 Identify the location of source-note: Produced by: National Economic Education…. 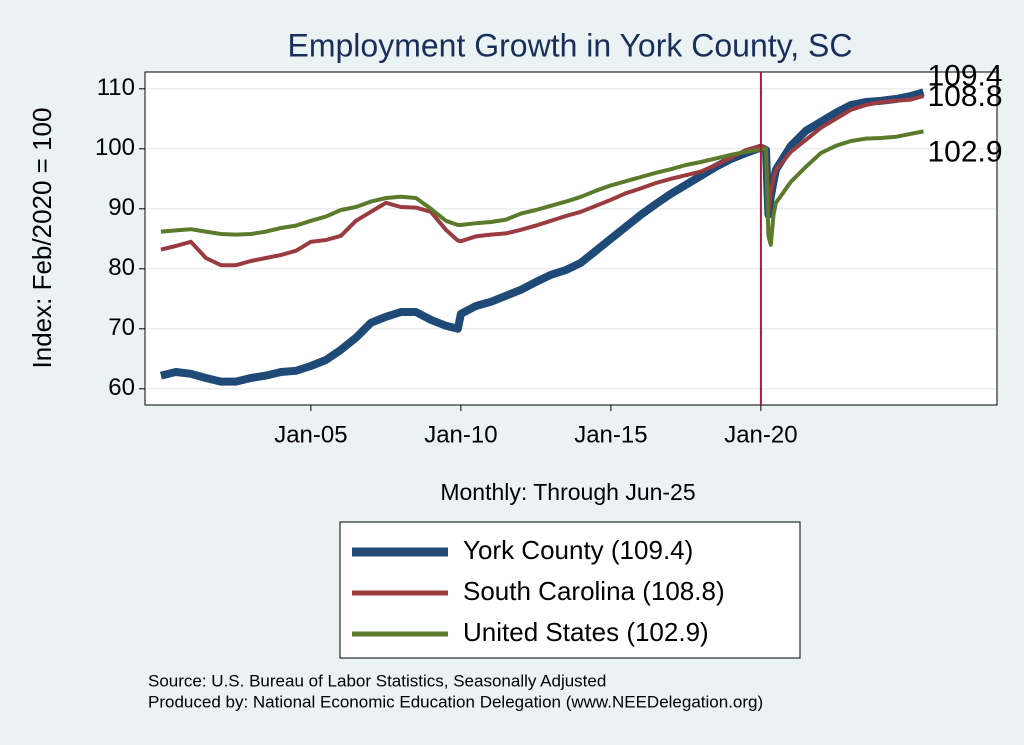
(455, 701).